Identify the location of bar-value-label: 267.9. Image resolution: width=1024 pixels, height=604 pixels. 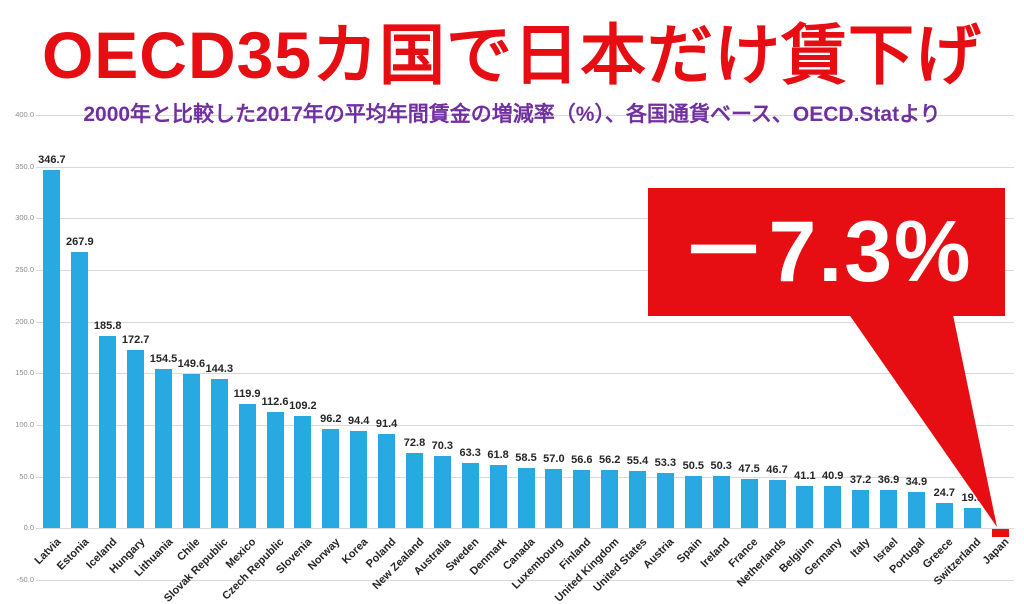
(80, 241).